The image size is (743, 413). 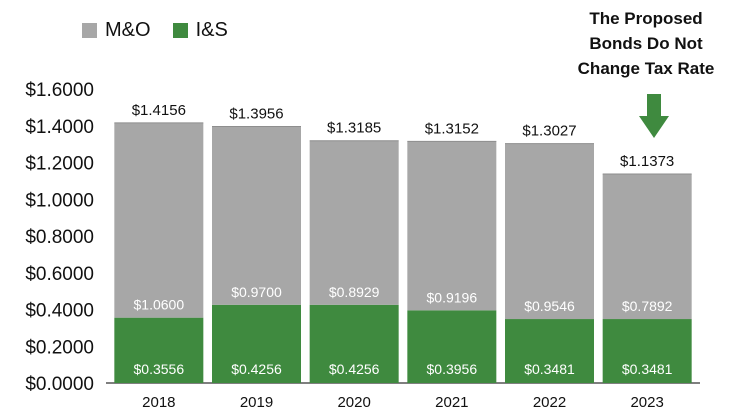 I want to click on data-label-is: $0.3956, so click(x=452, y=369).